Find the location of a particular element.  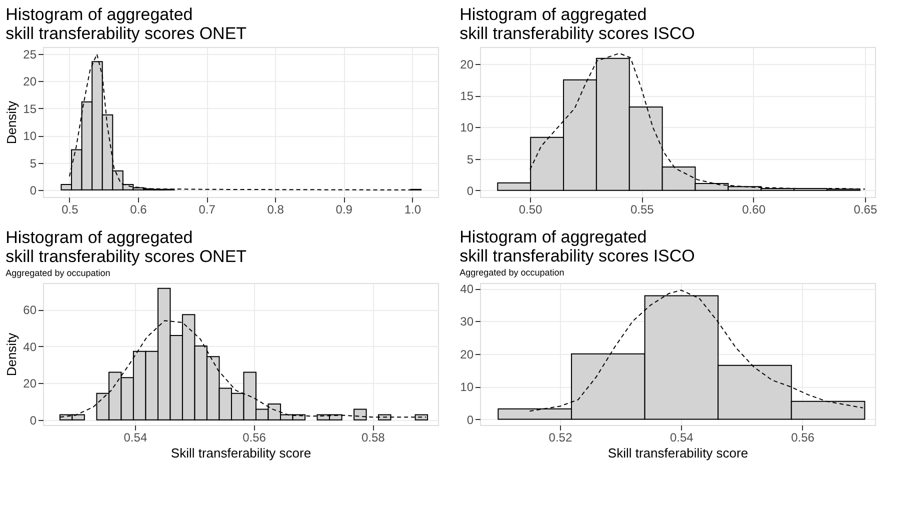

x-tick-label: 0.50 is located at coordinates (530, 209).